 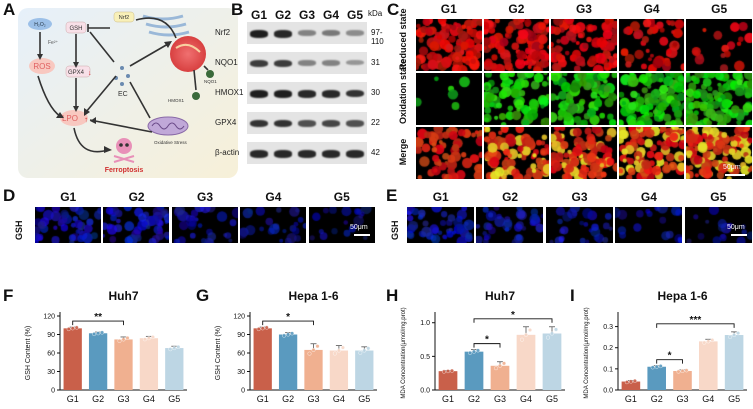 I want to click on ox-stress-text: Oxidative Stress, so click(x=171, y=142).